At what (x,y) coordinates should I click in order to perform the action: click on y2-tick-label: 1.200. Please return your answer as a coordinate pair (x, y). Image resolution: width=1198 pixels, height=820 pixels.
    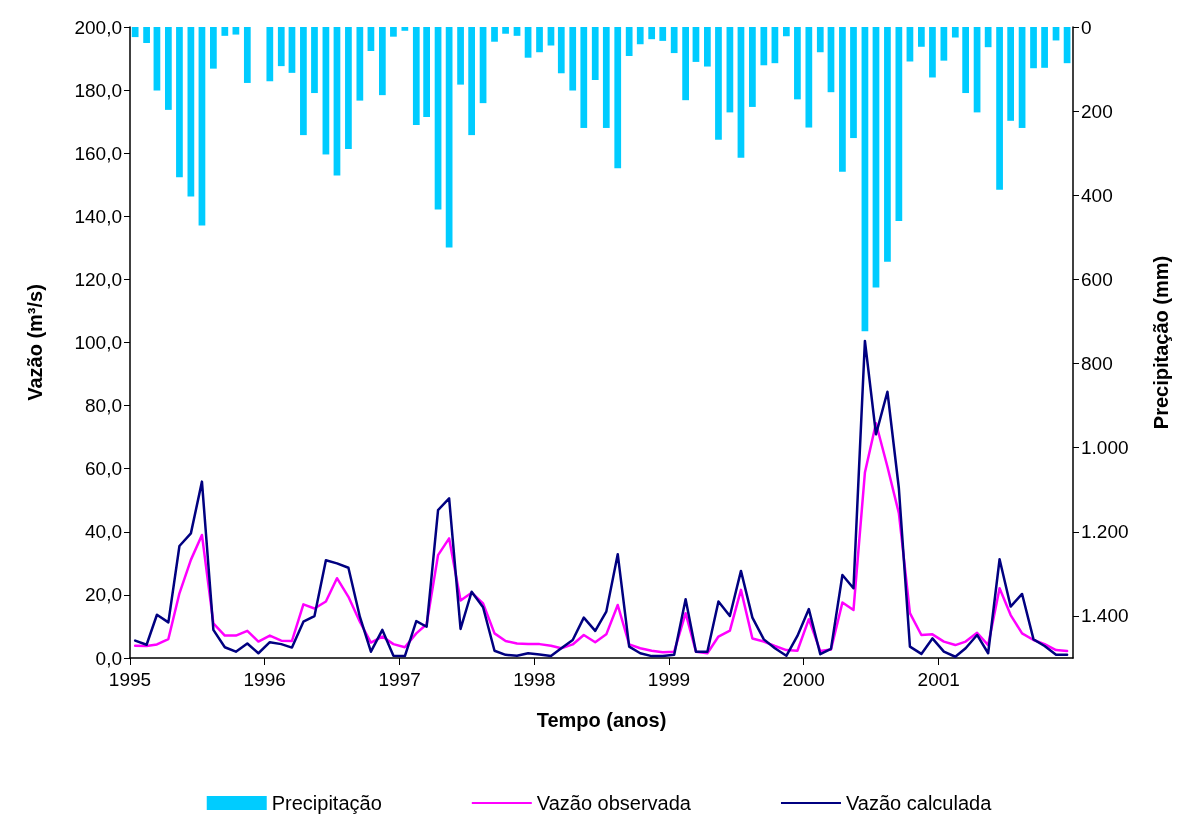
    Looking at the image, I should click on (1105, 532).